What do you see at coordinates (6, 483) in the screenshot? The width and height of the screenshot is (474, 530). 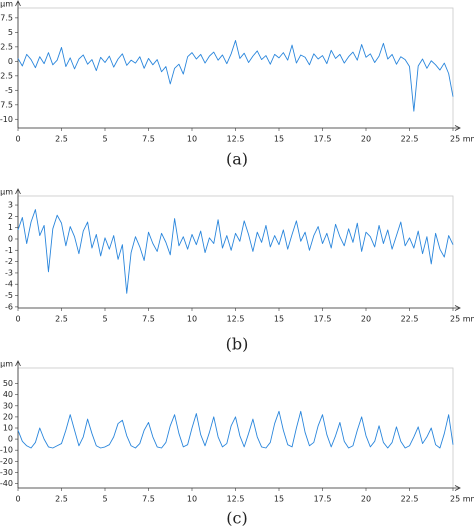 I see `y-tick-label: -40` at bounding box center [6, 483].